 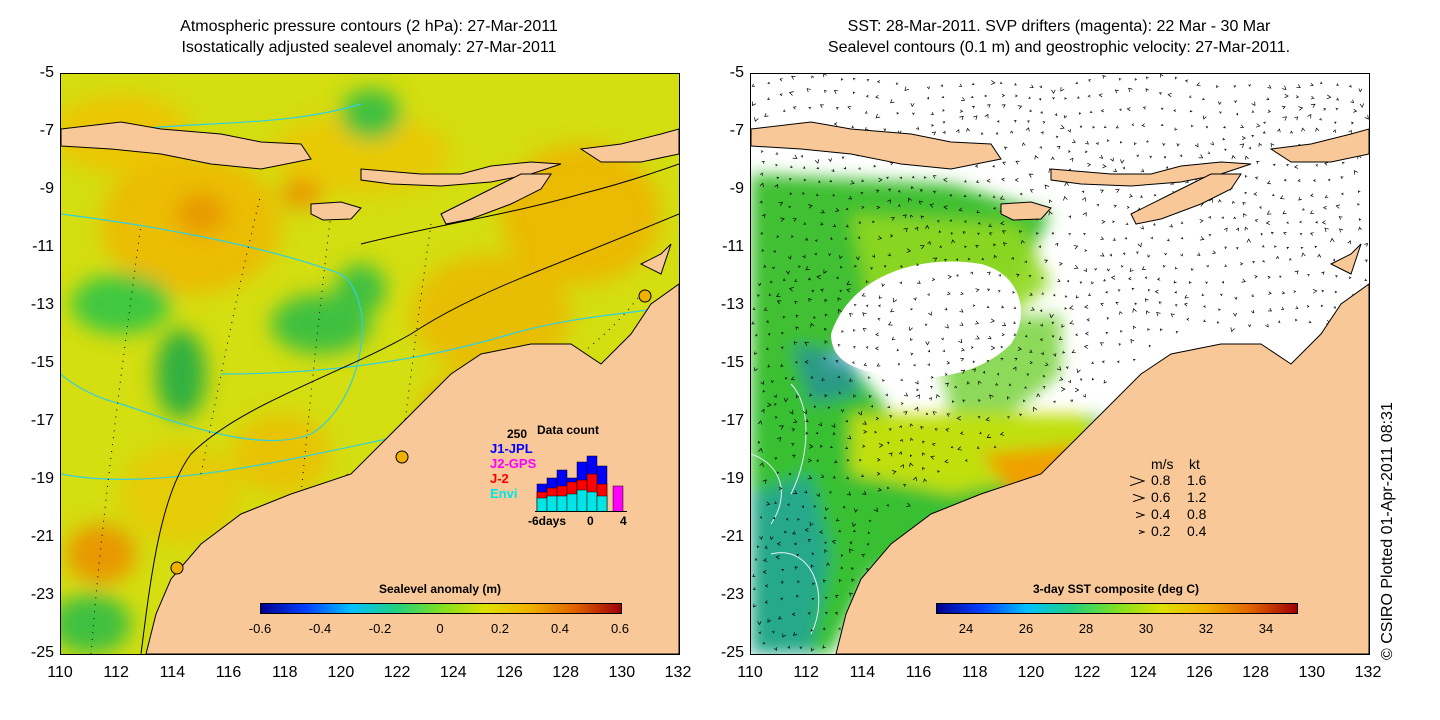 I want to click on data-count-x-label-start: -6days, so click(x=547, y=521).